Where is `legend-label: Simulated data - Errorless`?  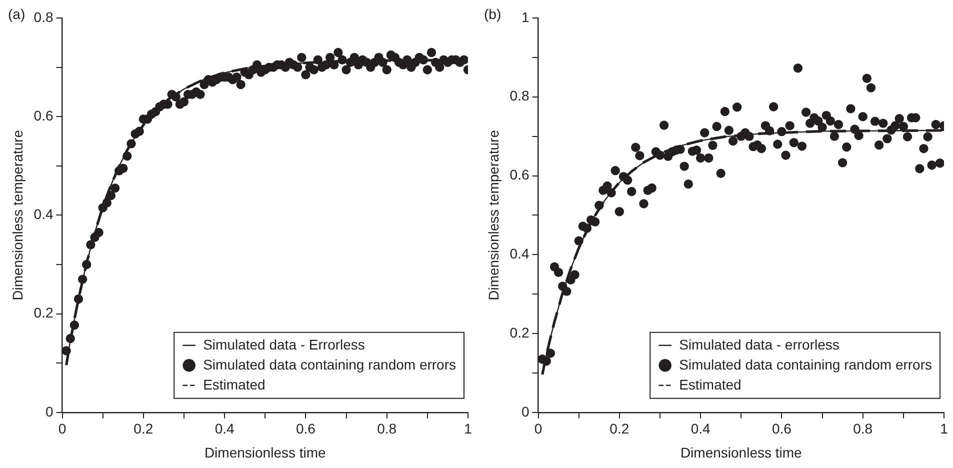
legend-label: Simulated data - Errorless is located at coordinates (284, 344).